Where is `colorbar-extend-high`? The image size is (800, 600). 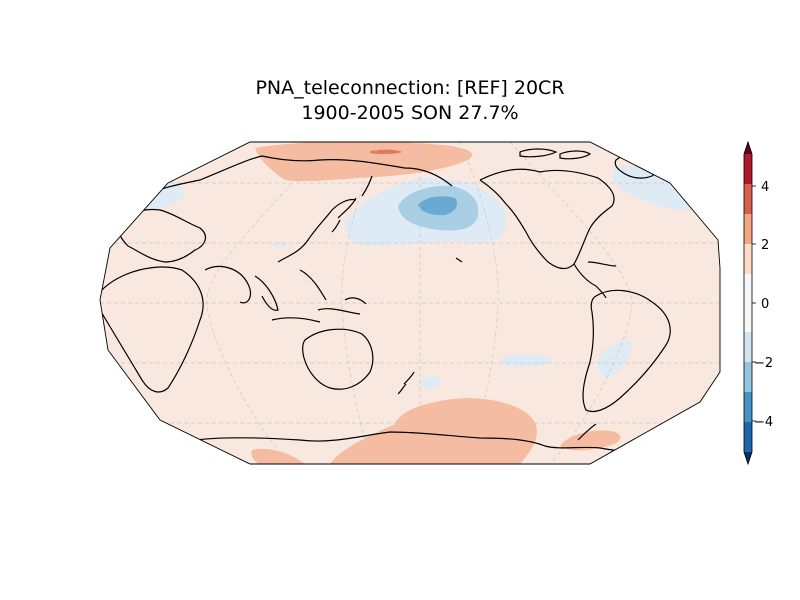
colorbar-extend-high is located at coordinates (748, 148).